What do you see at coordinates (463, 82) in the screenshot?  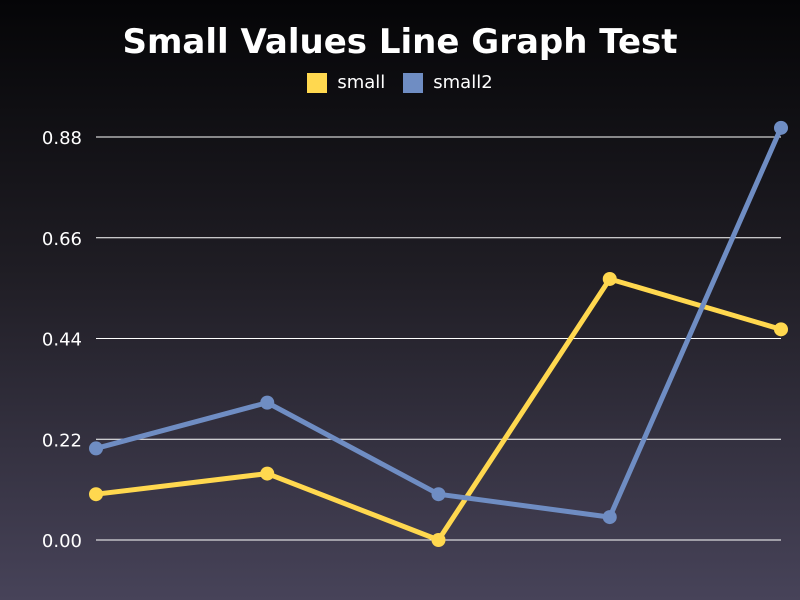 I see `legend-label-small2: small2` at bounding box center [463, 82].